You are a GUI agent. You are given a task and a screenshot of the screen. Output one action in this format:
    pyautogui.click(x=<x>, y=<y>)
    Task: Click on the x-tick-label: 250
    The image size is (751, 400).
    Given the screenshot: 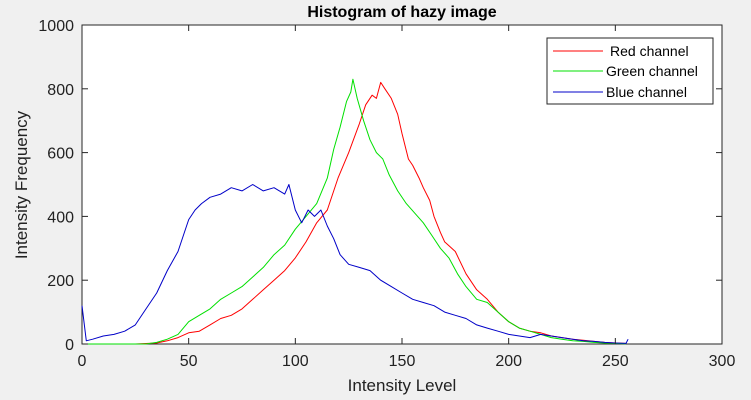 What is the action you would take?
    pyautogui.click(x=615, y=361)
    